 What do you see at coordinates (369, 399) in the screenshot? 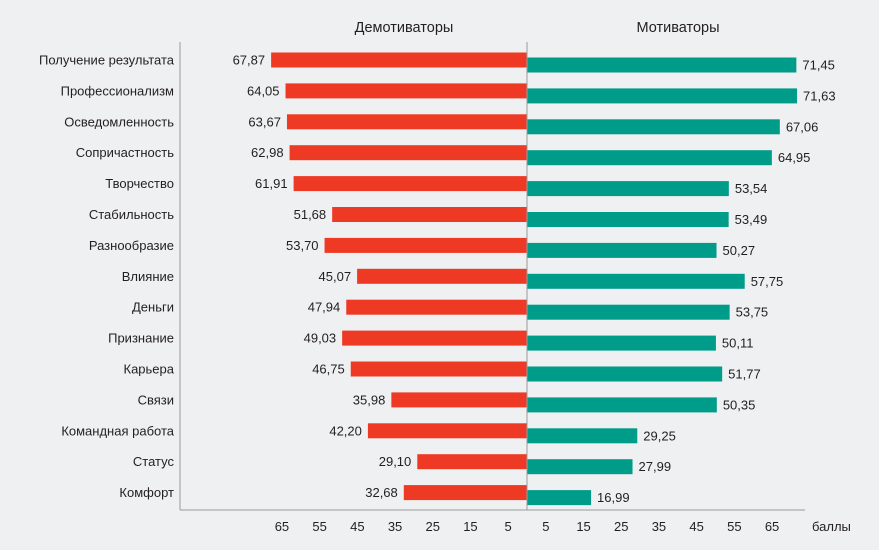
I see `demotivator-value-label: 35,98` at bounding box center [369, 399].